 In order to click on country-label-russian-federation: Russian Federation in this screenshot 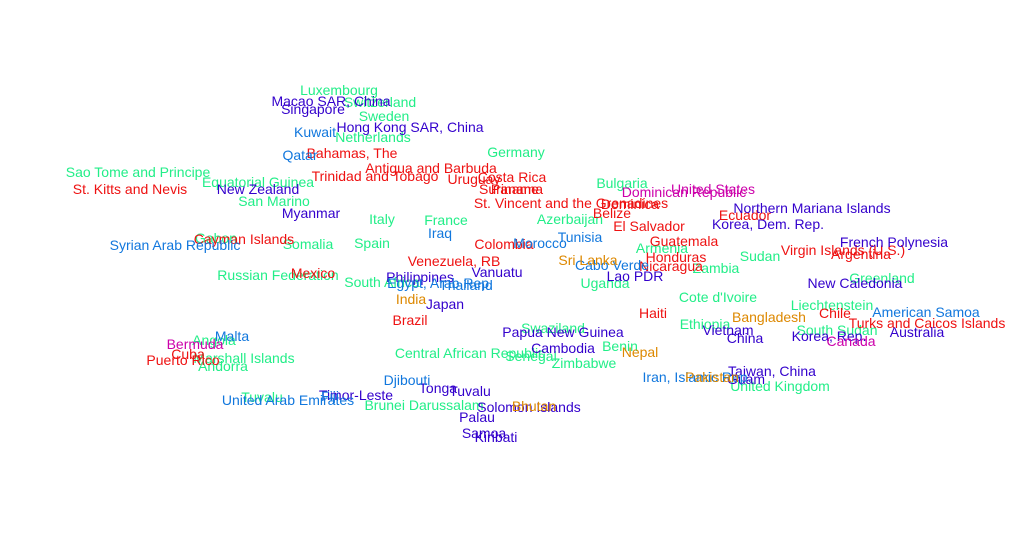, I will do `click(277, 275)`.